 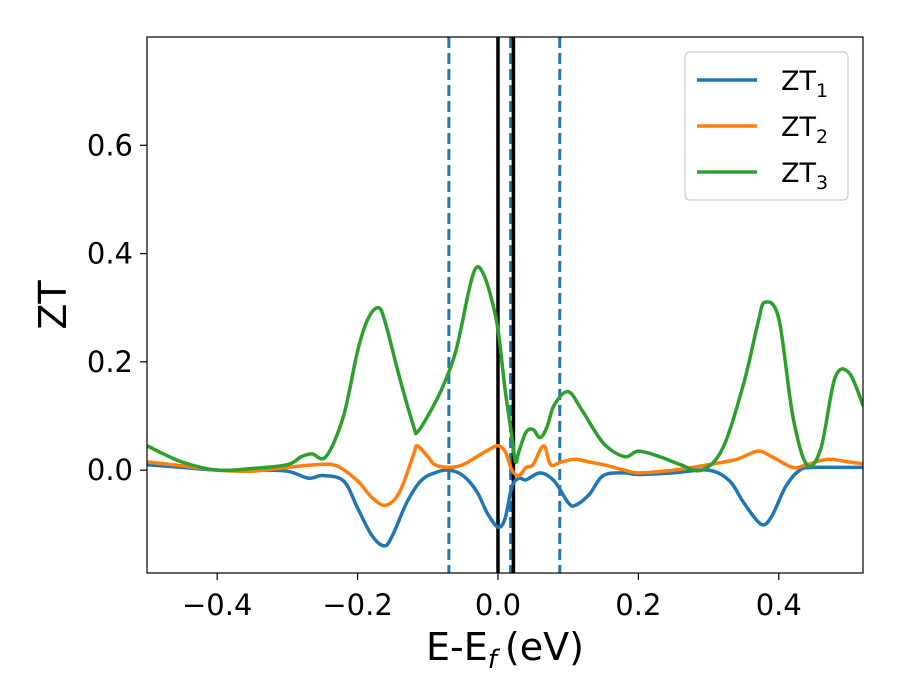 What do you see at coordinates (110, 145) in the screenshot?
I see `y-tick-label: 0.6` at bounding box center [110, 145].